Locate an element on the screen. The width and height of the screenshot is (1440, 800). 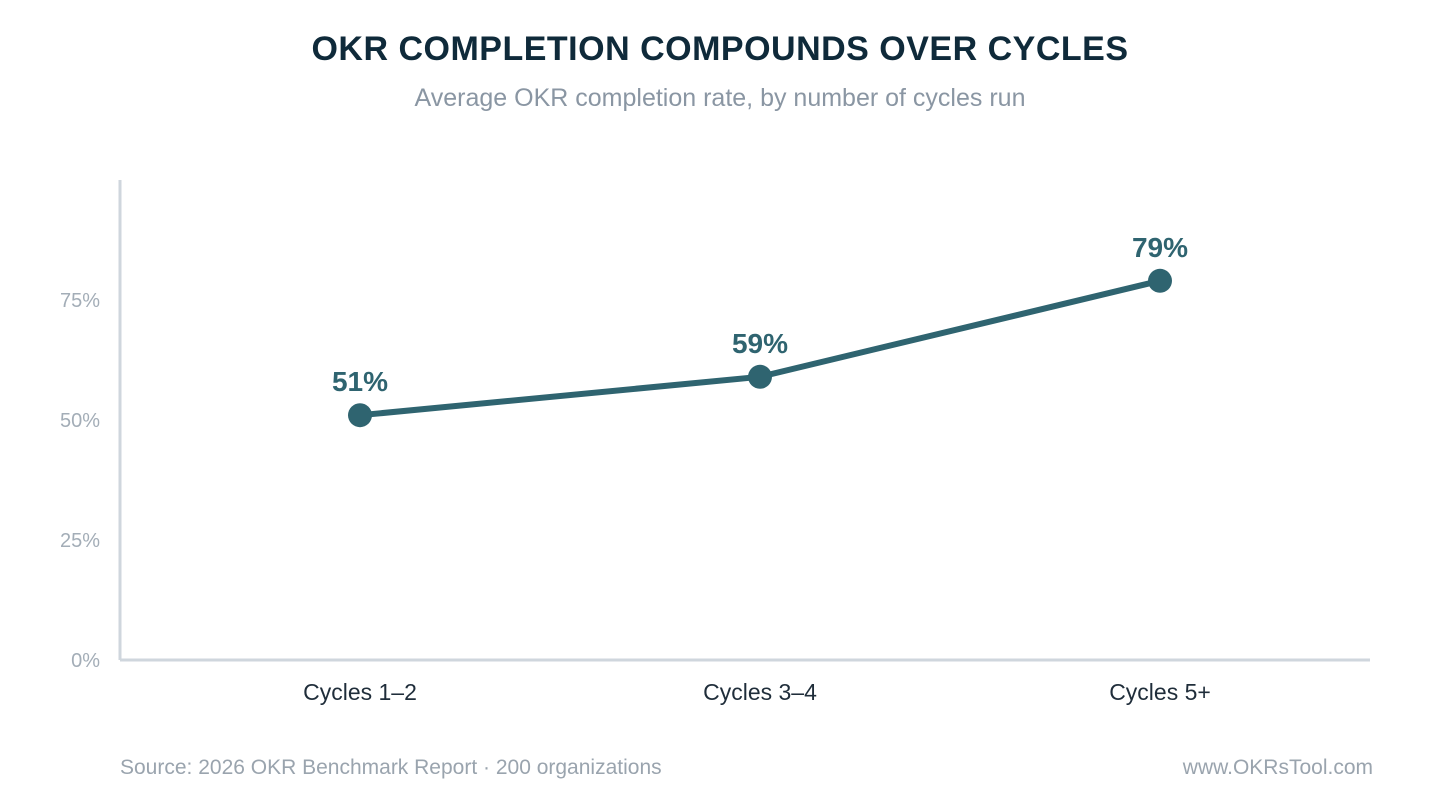
chart-title: OKR COMPLETION COMPOUNDS OVER CYCLES is located at coordinates (720, 49).